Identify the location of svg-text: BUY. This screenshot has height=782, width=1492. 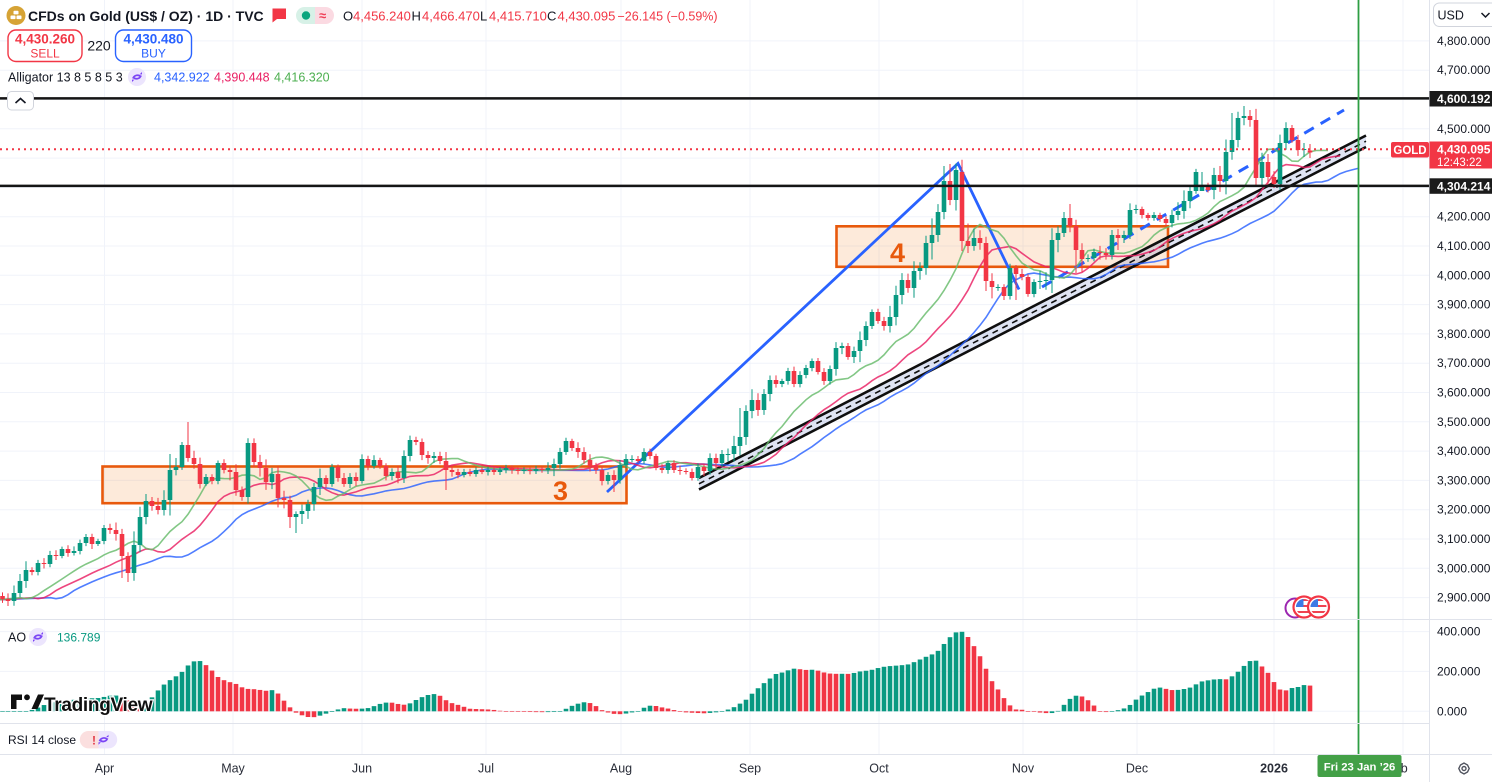
(153, 54).